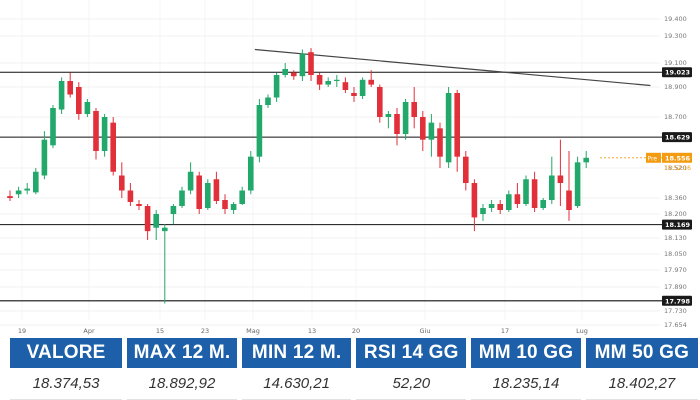  I want to click on x-tick-label: 13, so click(312, 331).